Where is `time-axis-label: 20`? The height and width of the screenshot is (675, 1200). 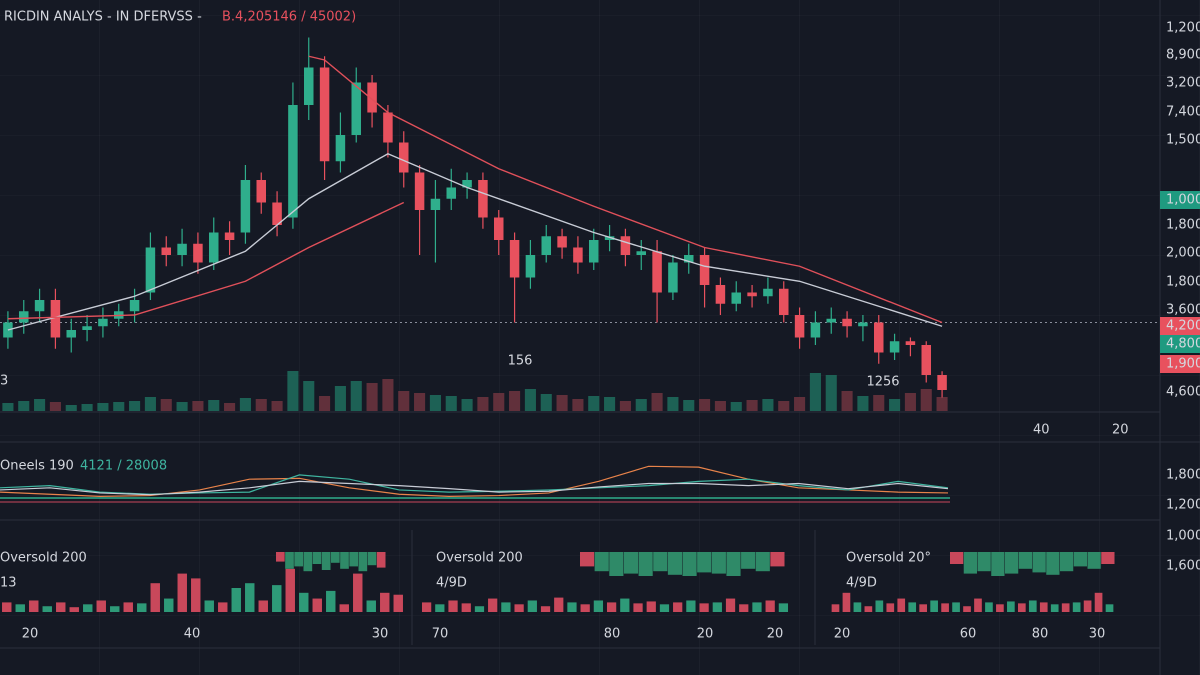
time-axis-label: 20 is located at coordinates (1120, 430).